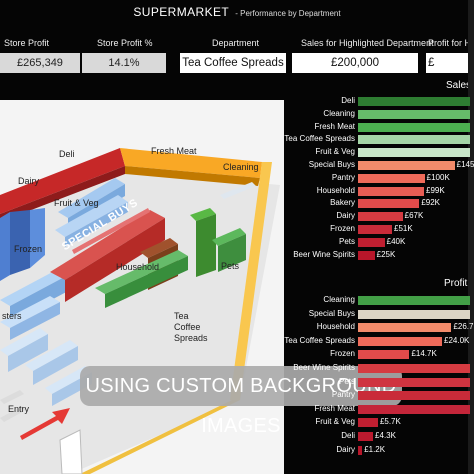 This screenshot has height=474, width=474. I want to click on right-border, so click(471, 237).